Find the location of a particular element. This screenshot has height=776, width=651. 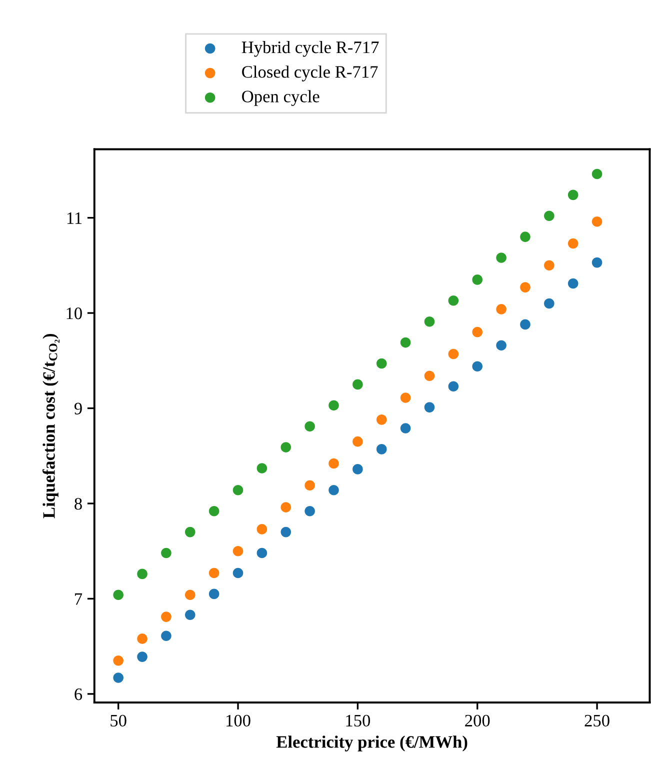

x-axis-title: Electricity price (€/MWh) is located at coordinates (372, 744).